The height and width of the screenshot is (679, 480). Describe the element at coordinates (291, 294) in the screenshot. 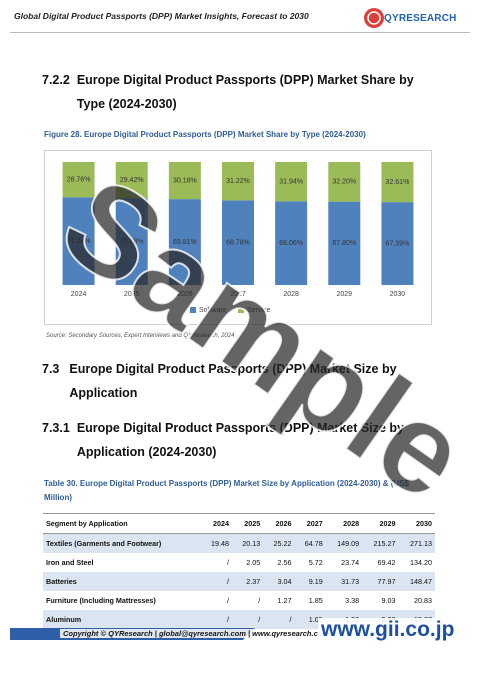

I see `x-tick-label: 2028` at that location.